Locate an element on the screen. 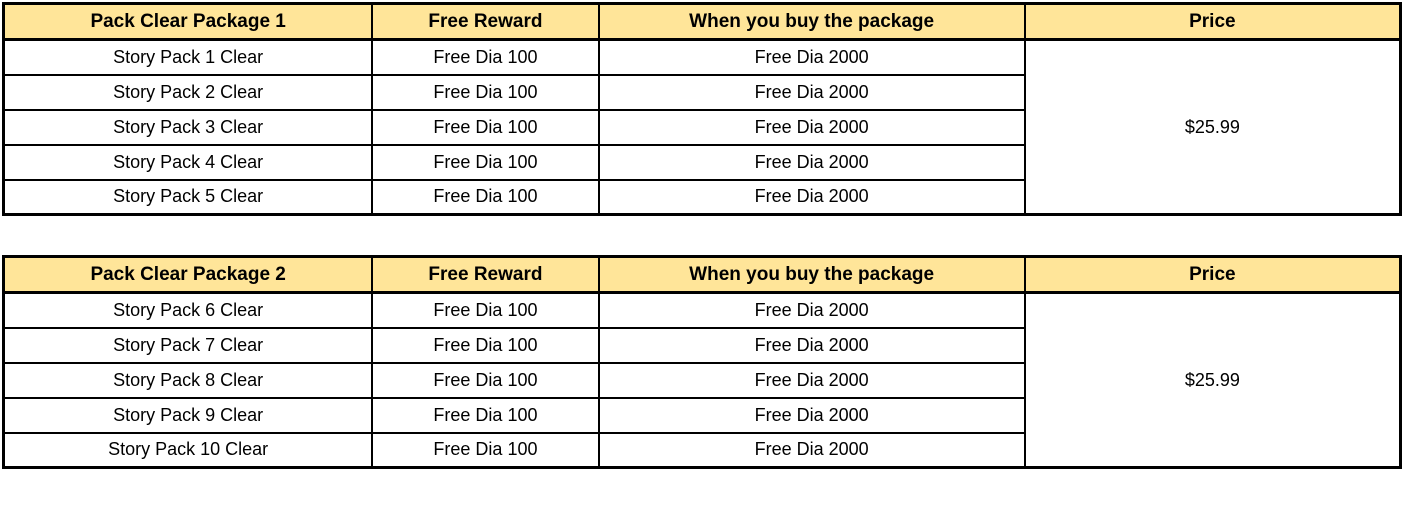  col-header-package-name: Pack Clear Package 2 is located at coordinates (188, 274).